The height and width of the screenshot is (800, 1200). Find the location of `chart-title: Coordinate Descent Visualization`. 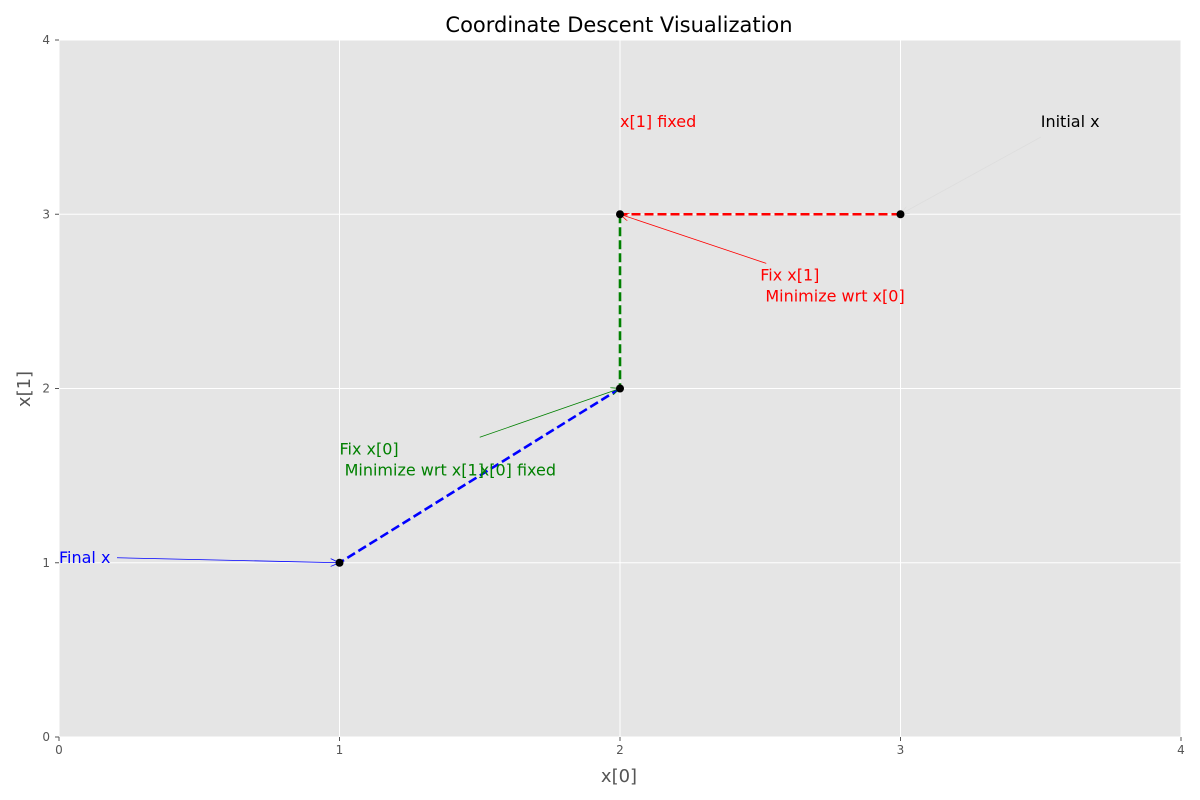

chart-title: Coordinate Descent Visualization is located at coordinates (618, 25).